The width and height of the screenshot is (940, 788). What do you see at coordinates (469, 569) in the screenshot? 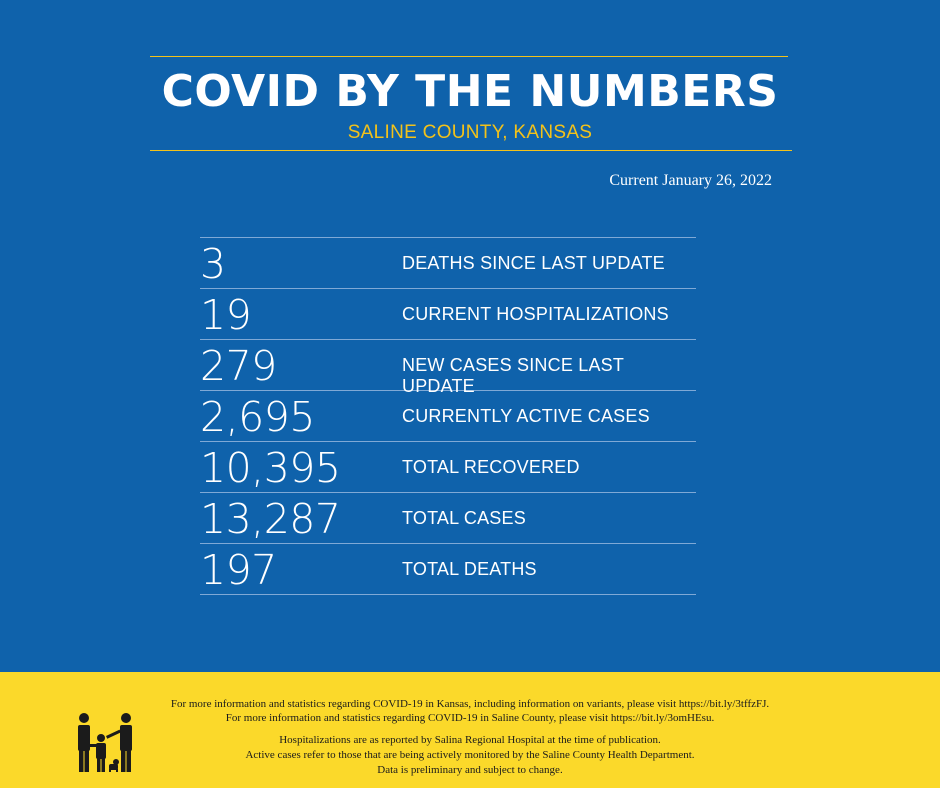
I see `stat-label: TOTAL DEATHS` at bounding box center [469, 569].